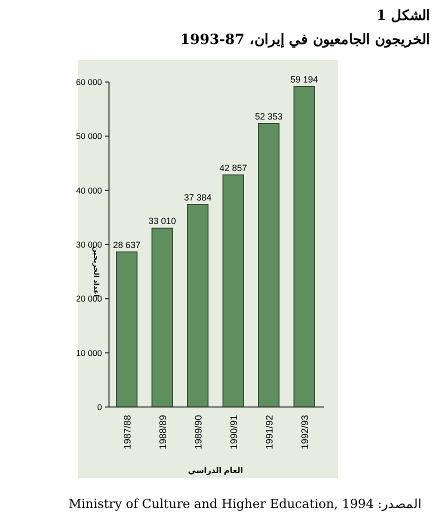  I want to click on data-label: 33 010, so click(162, 221).